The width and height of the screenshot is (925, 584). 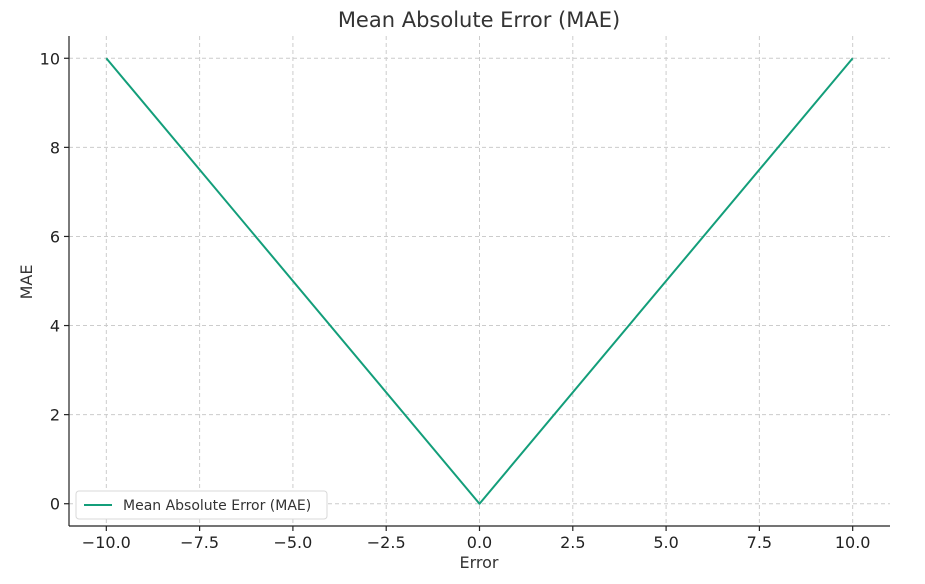 I want to click on y-axis-label: MAE, so click(x=26, y=282).